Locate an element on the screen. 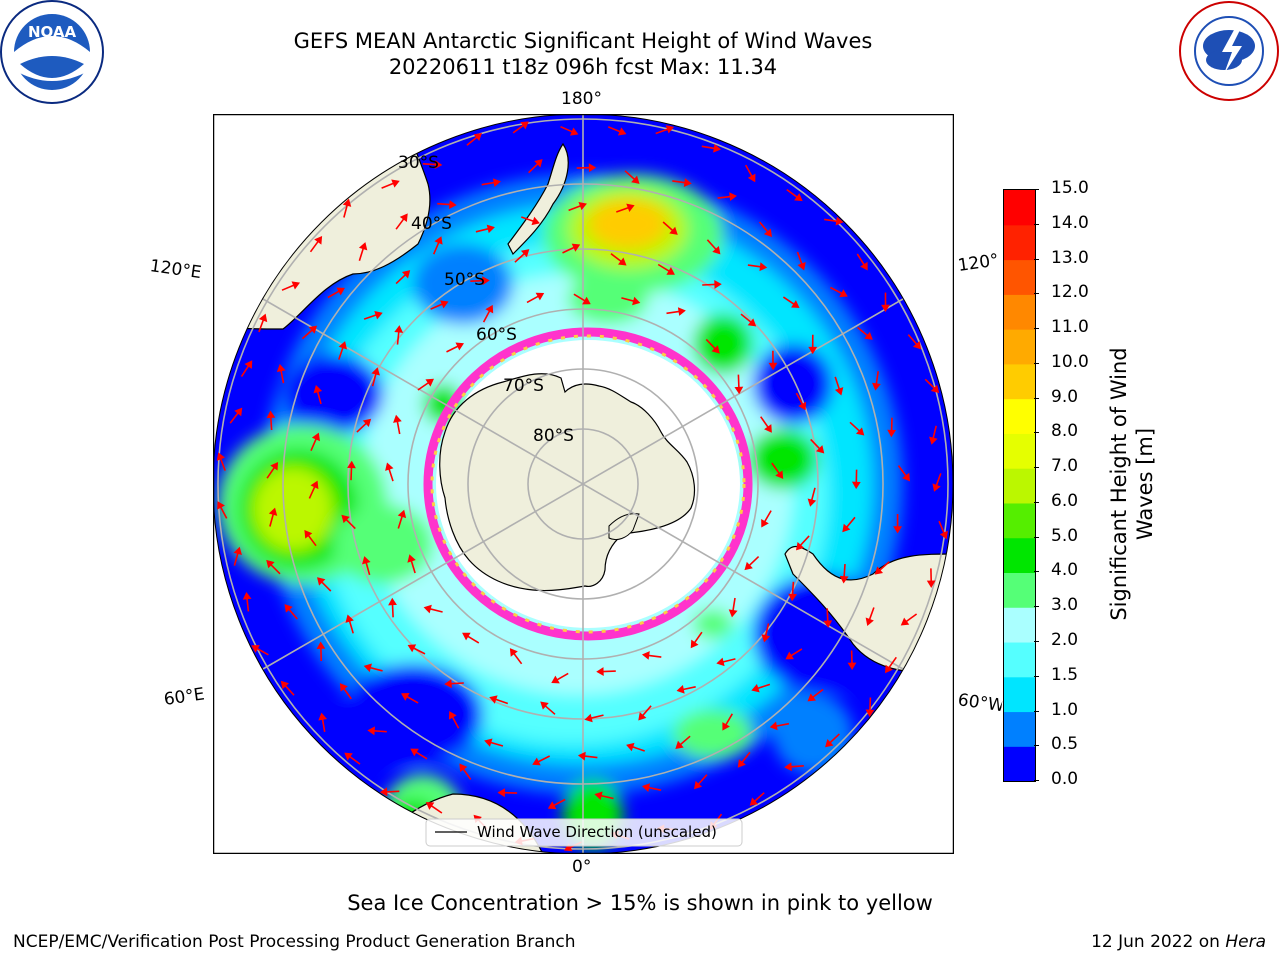  lon-label-120e: 120°E is located at coordinates (175, 270).